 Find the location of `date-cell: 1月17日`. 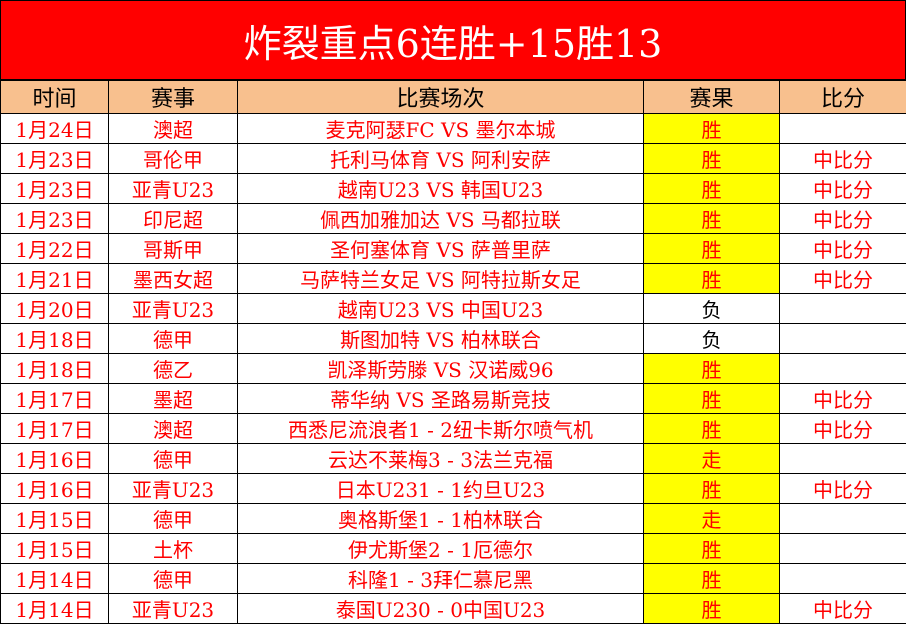

date-cell: 1月17日 is located at coordinates (55, 399).